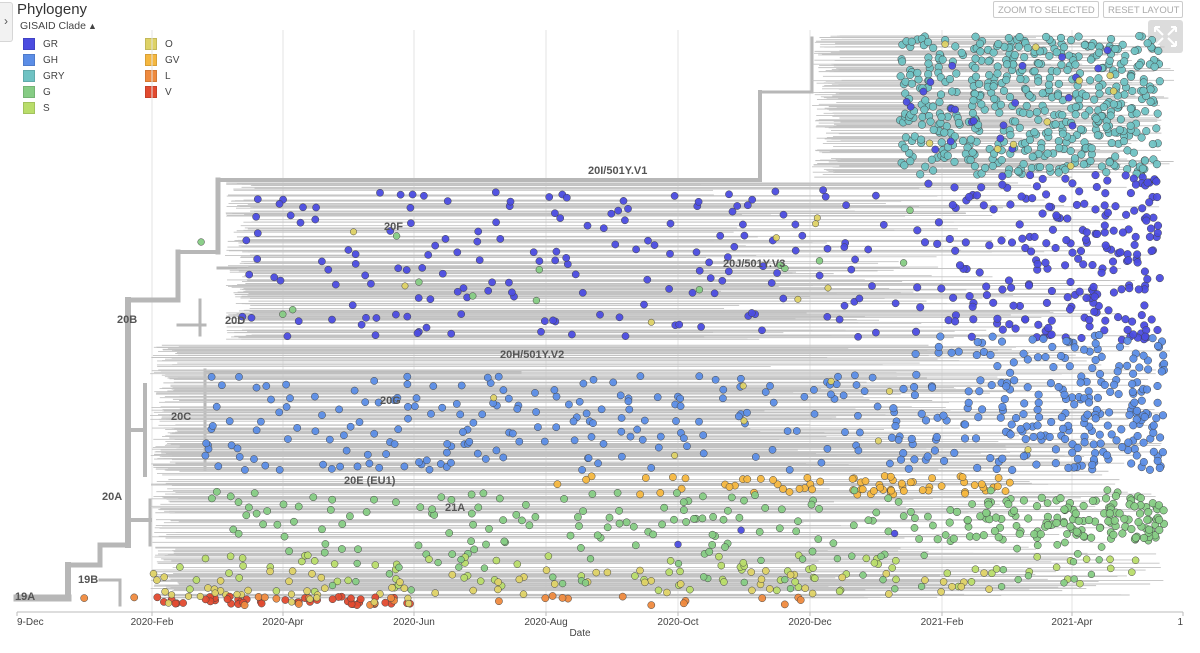  Describe the element at coordinates (283, 622) in the screenshot. I see `x-tick-label: 2020-Apr` at that location.